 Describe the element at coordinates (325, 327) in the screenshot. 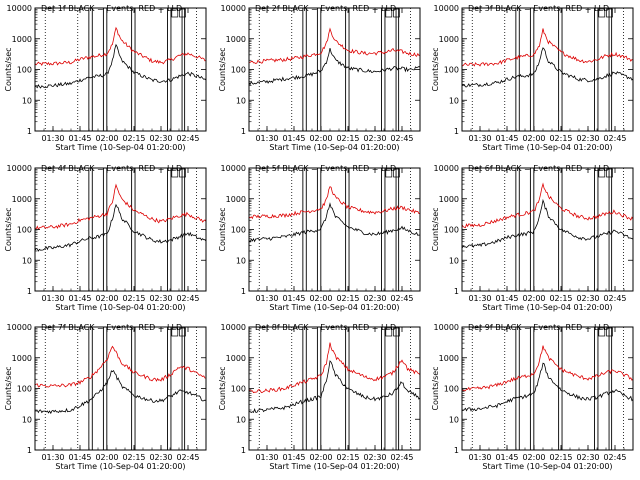

I see `panel-title: Det 8f BLACK = Events, RED = LLD` at that location.